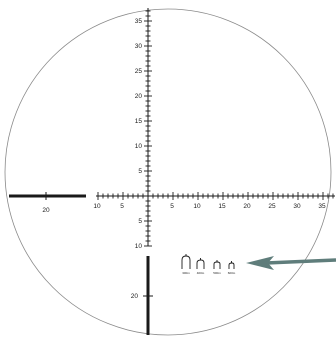  I want to click on h-label-left-10: 10, so click(97, 206).